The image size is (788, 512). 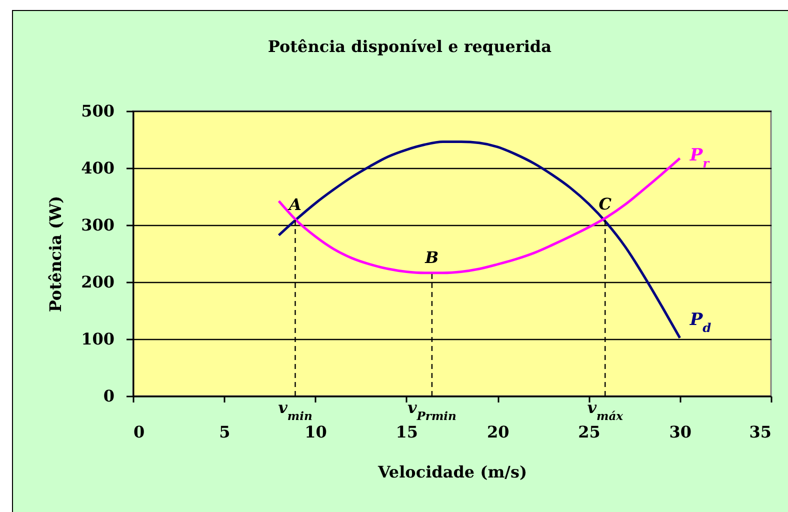 I want to click on y-tick-label: 200, so click(x=97, y=282).